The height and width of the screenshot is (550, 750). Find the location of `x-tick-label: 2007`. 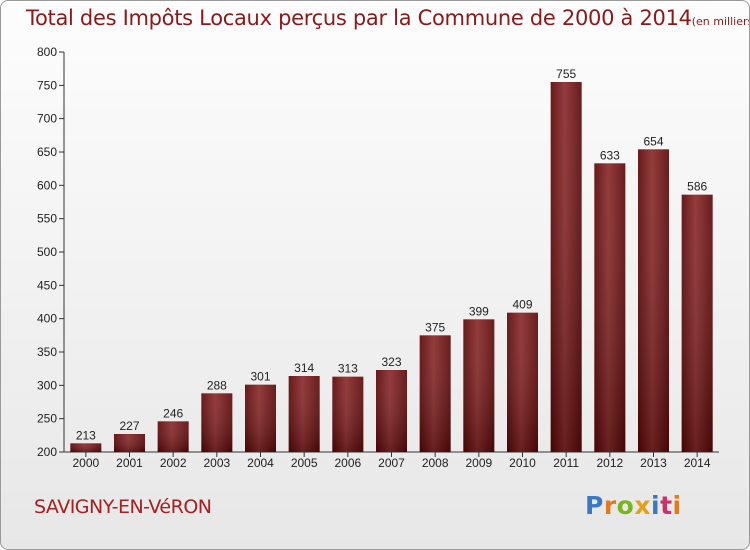

x-tick-label: 2007 is located at coordinates (391, 463).